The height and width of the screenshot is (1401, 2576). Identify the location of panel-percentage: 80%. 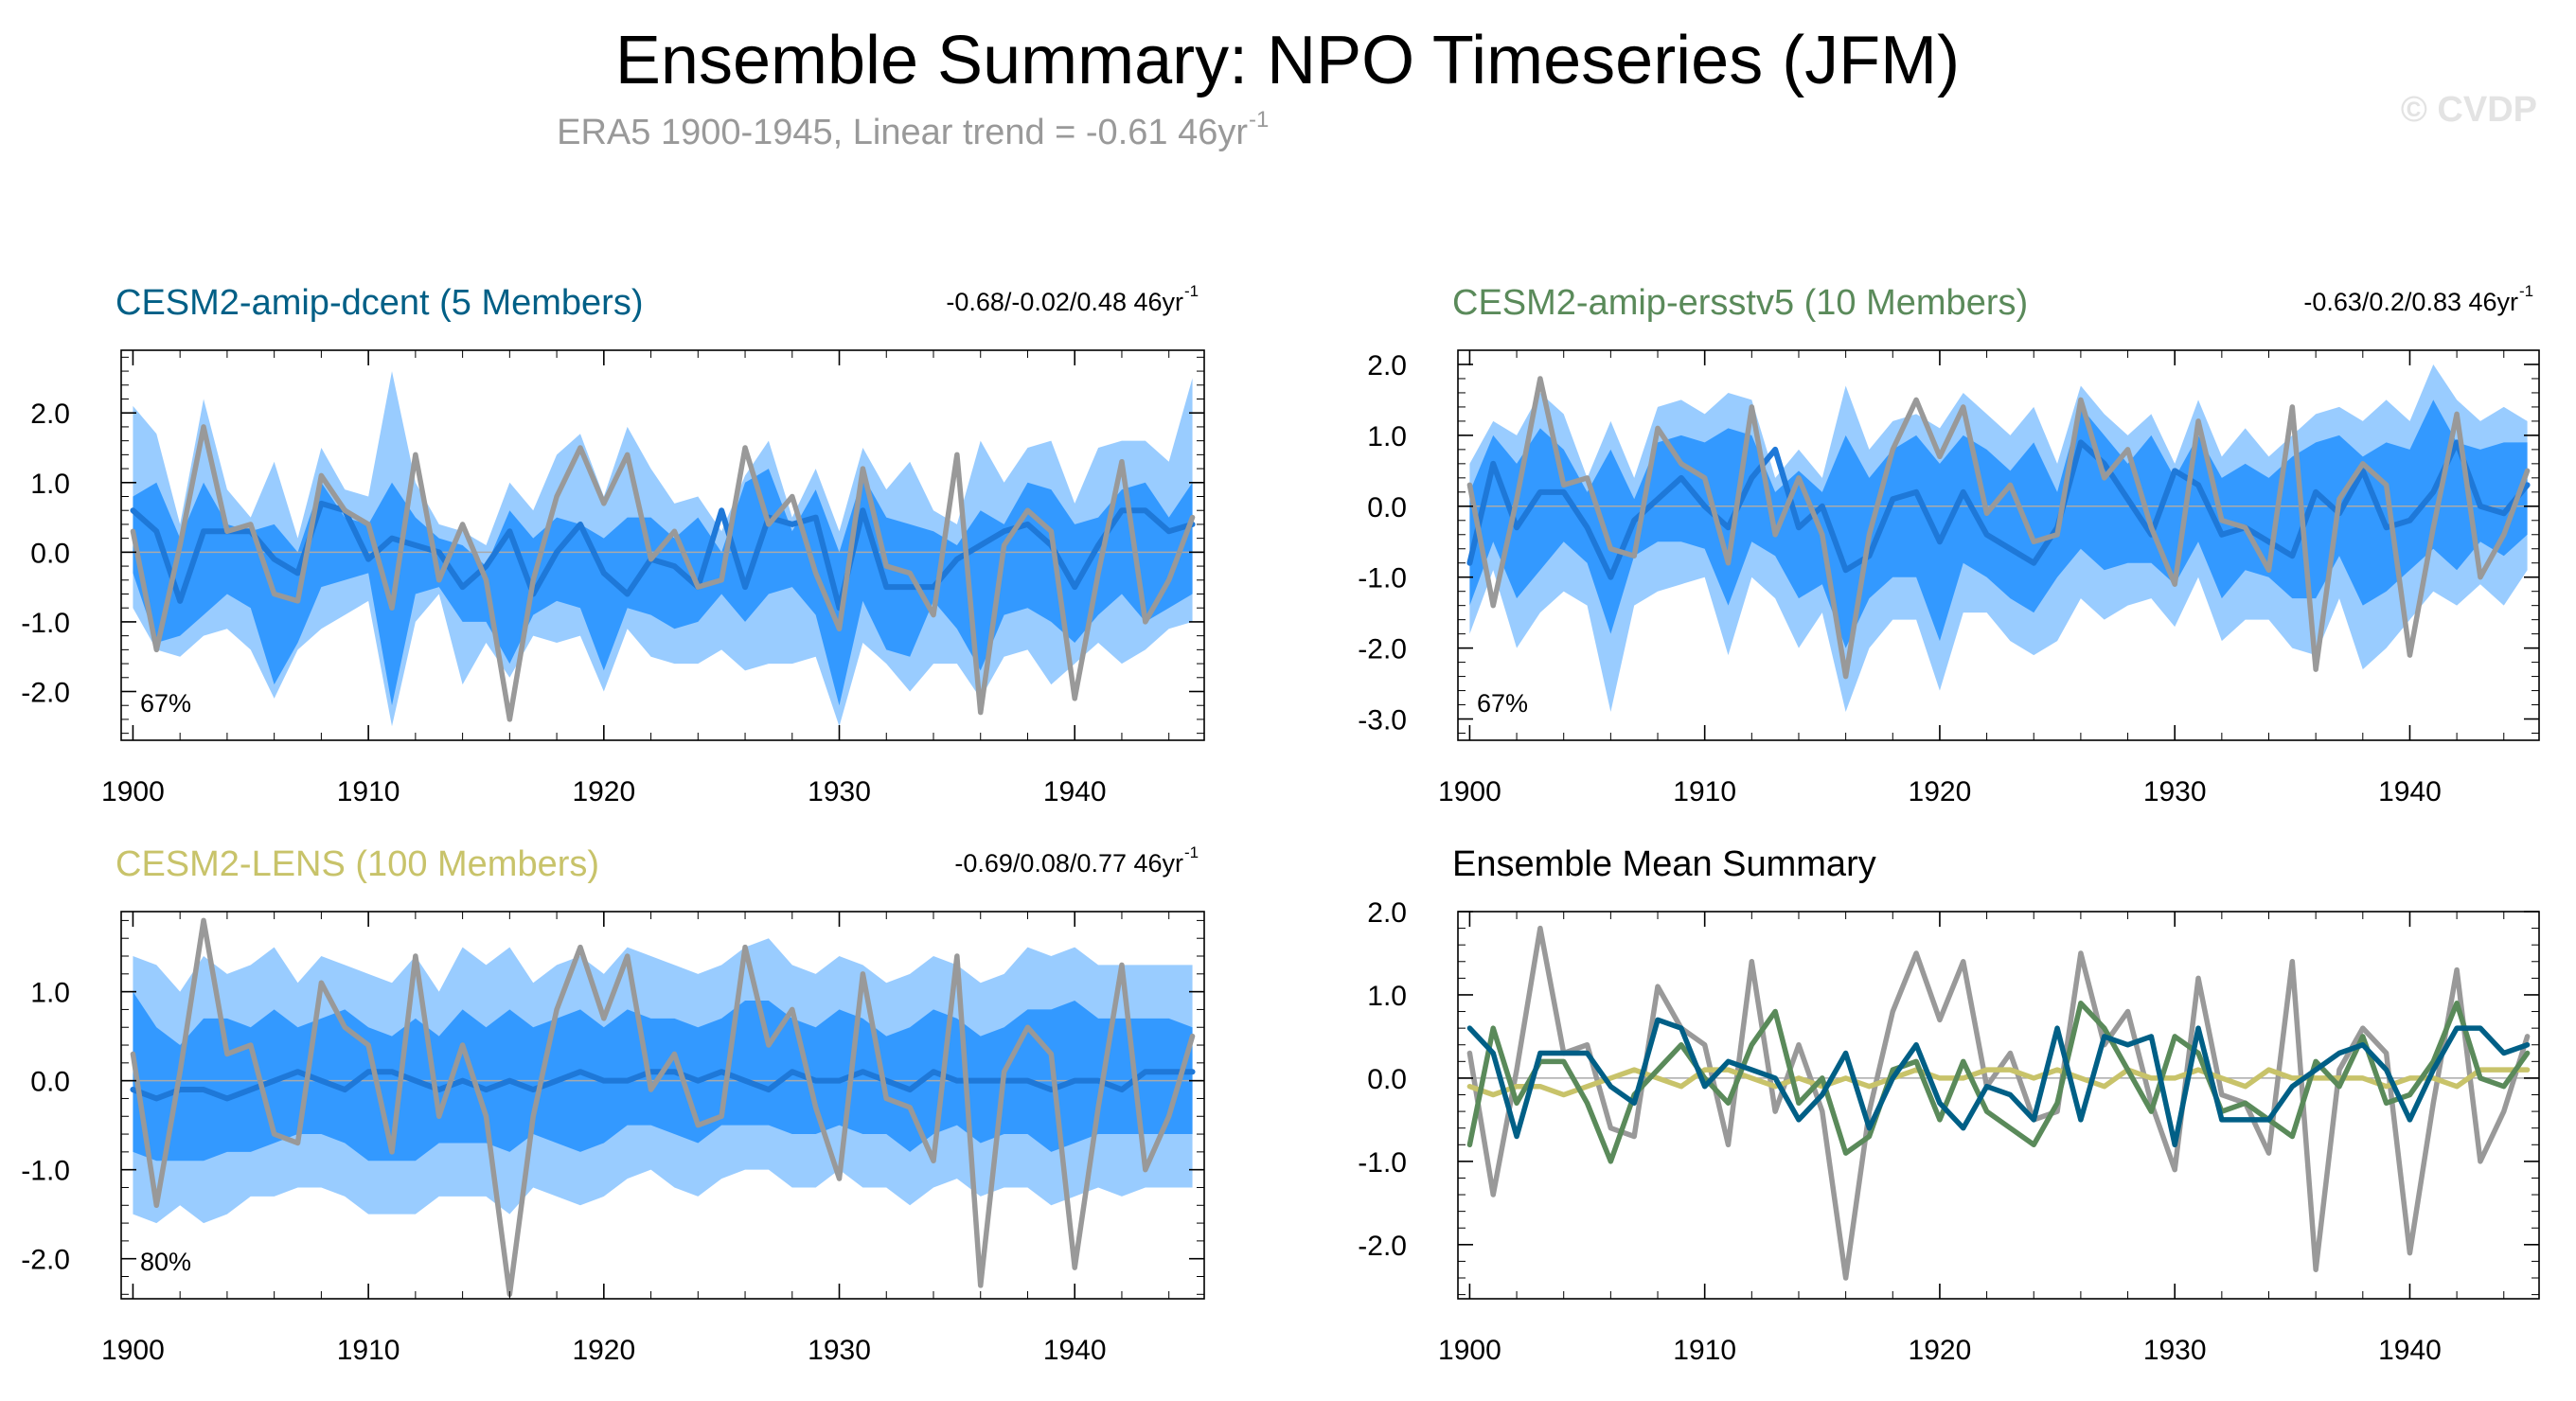
(165, 1262).